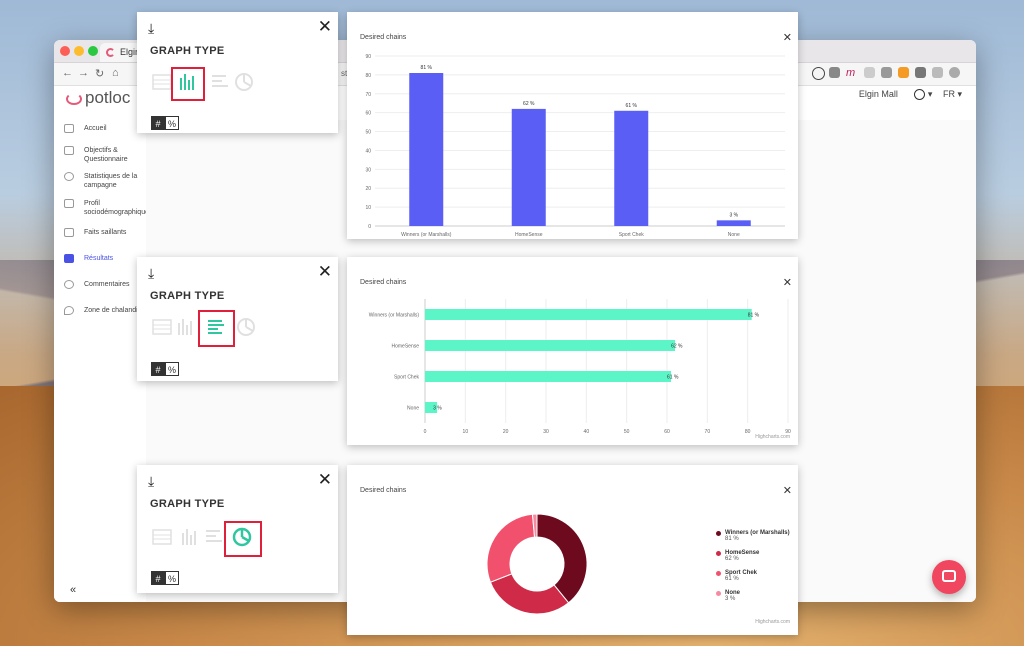 This screenshot has height=646, width=1024. Describe the element at coordinates (344, 73) in the screenshot. I see `url-fragment: st` at that location.